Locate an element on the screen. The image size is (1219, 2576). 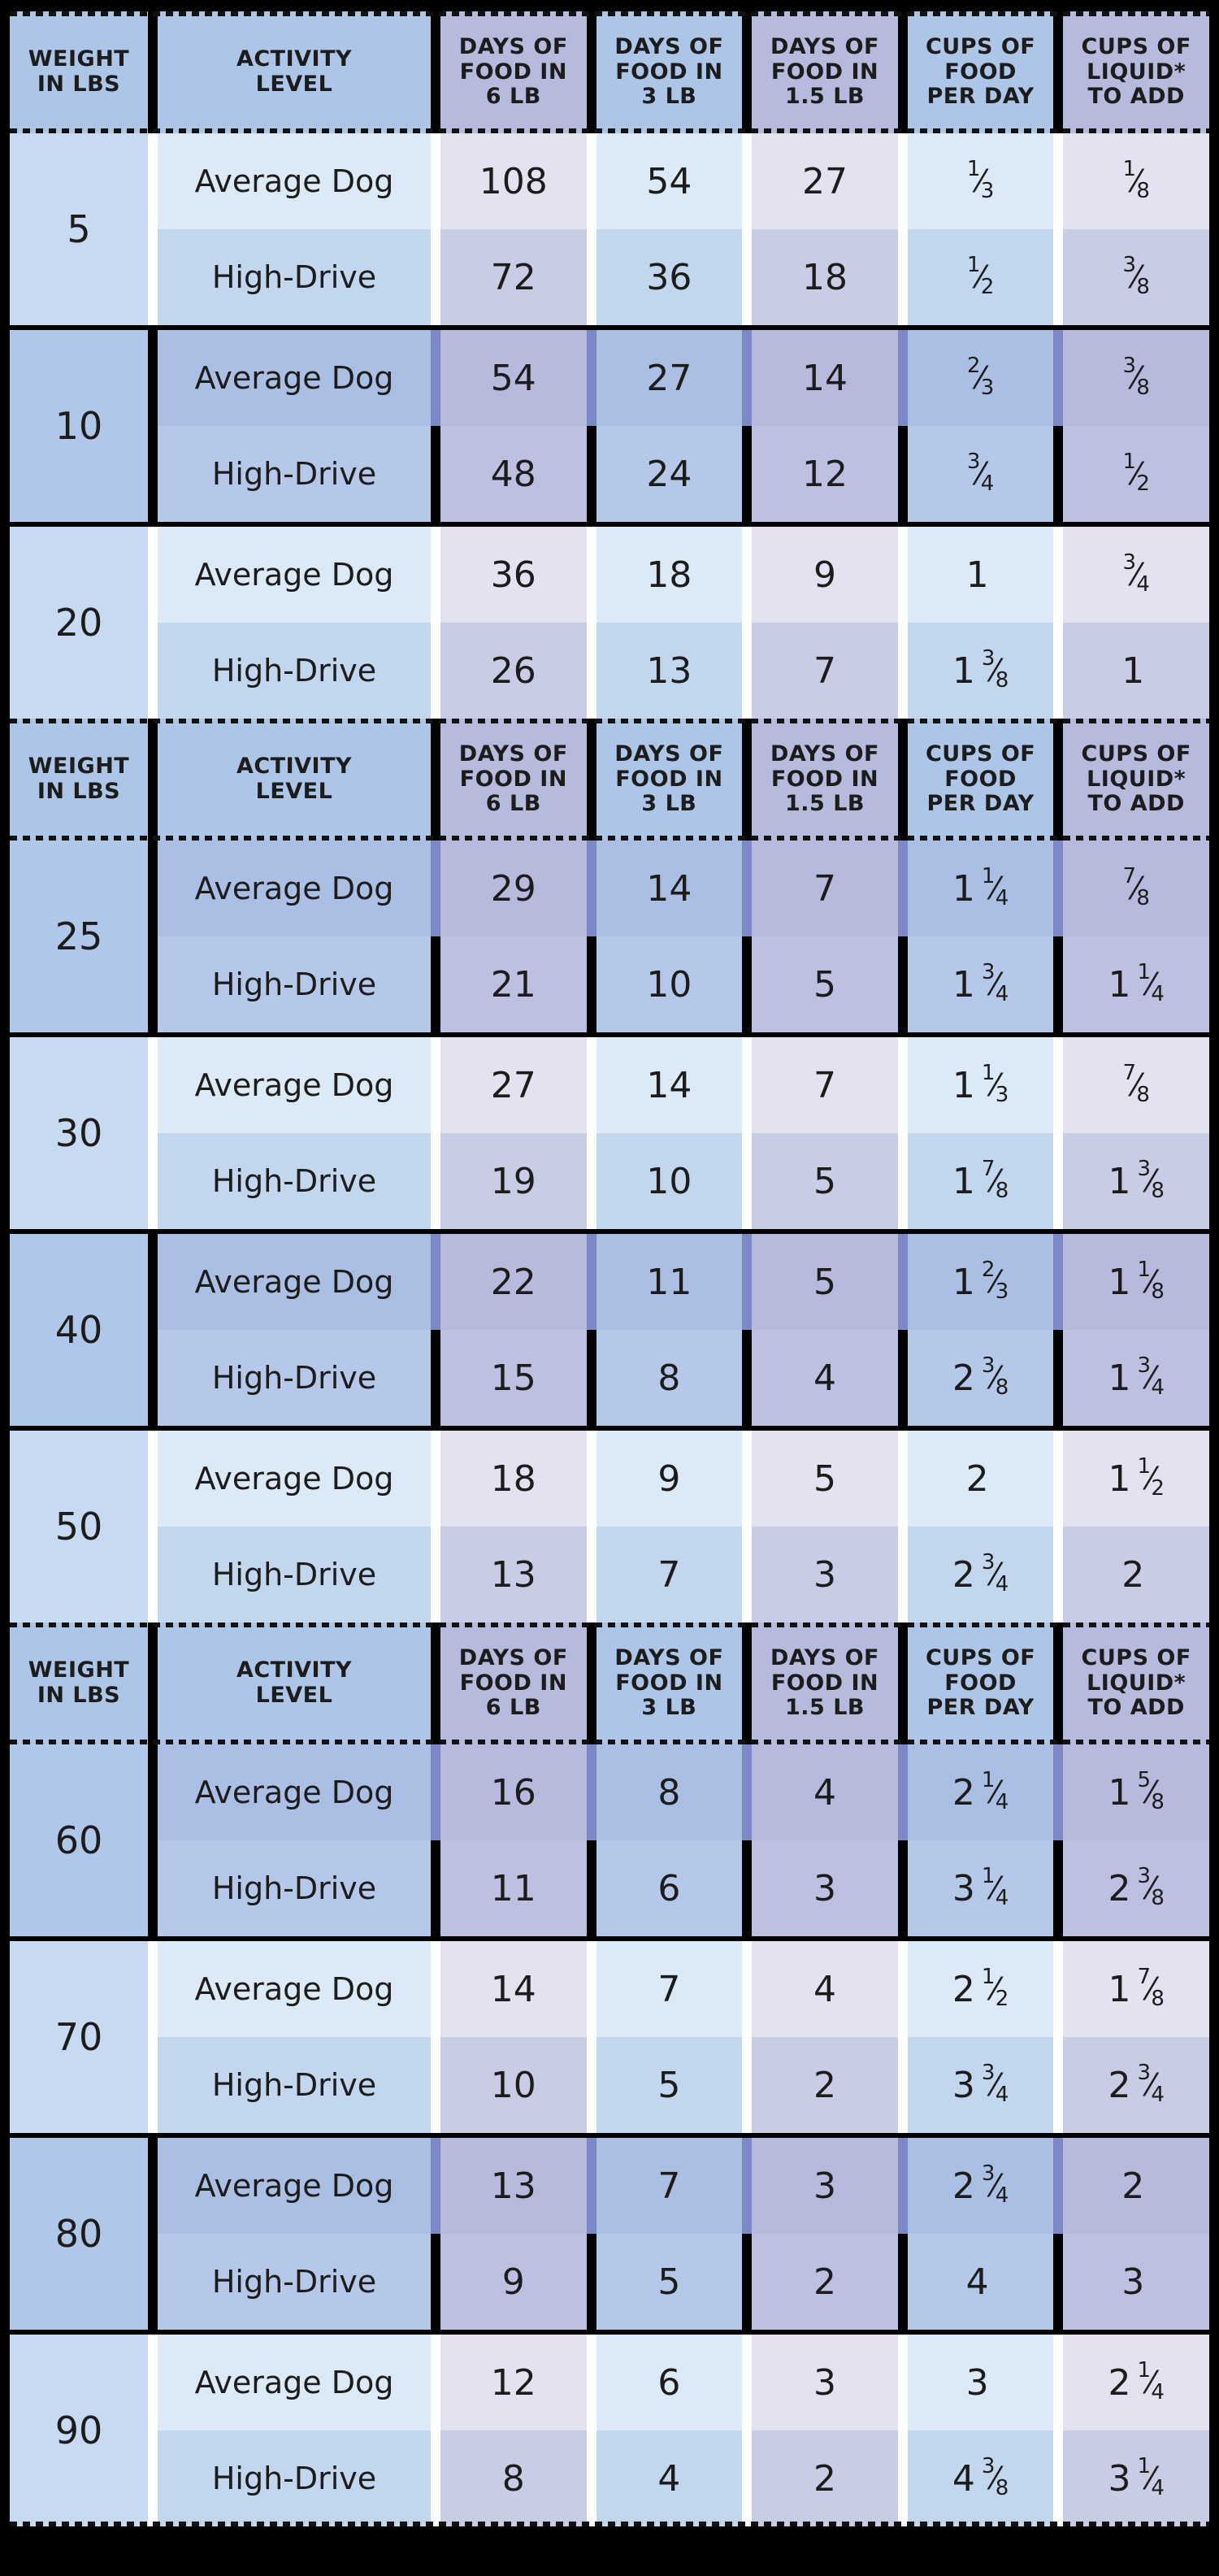
days-6lb-cell: 11 is located at coordinates (513, 1888).